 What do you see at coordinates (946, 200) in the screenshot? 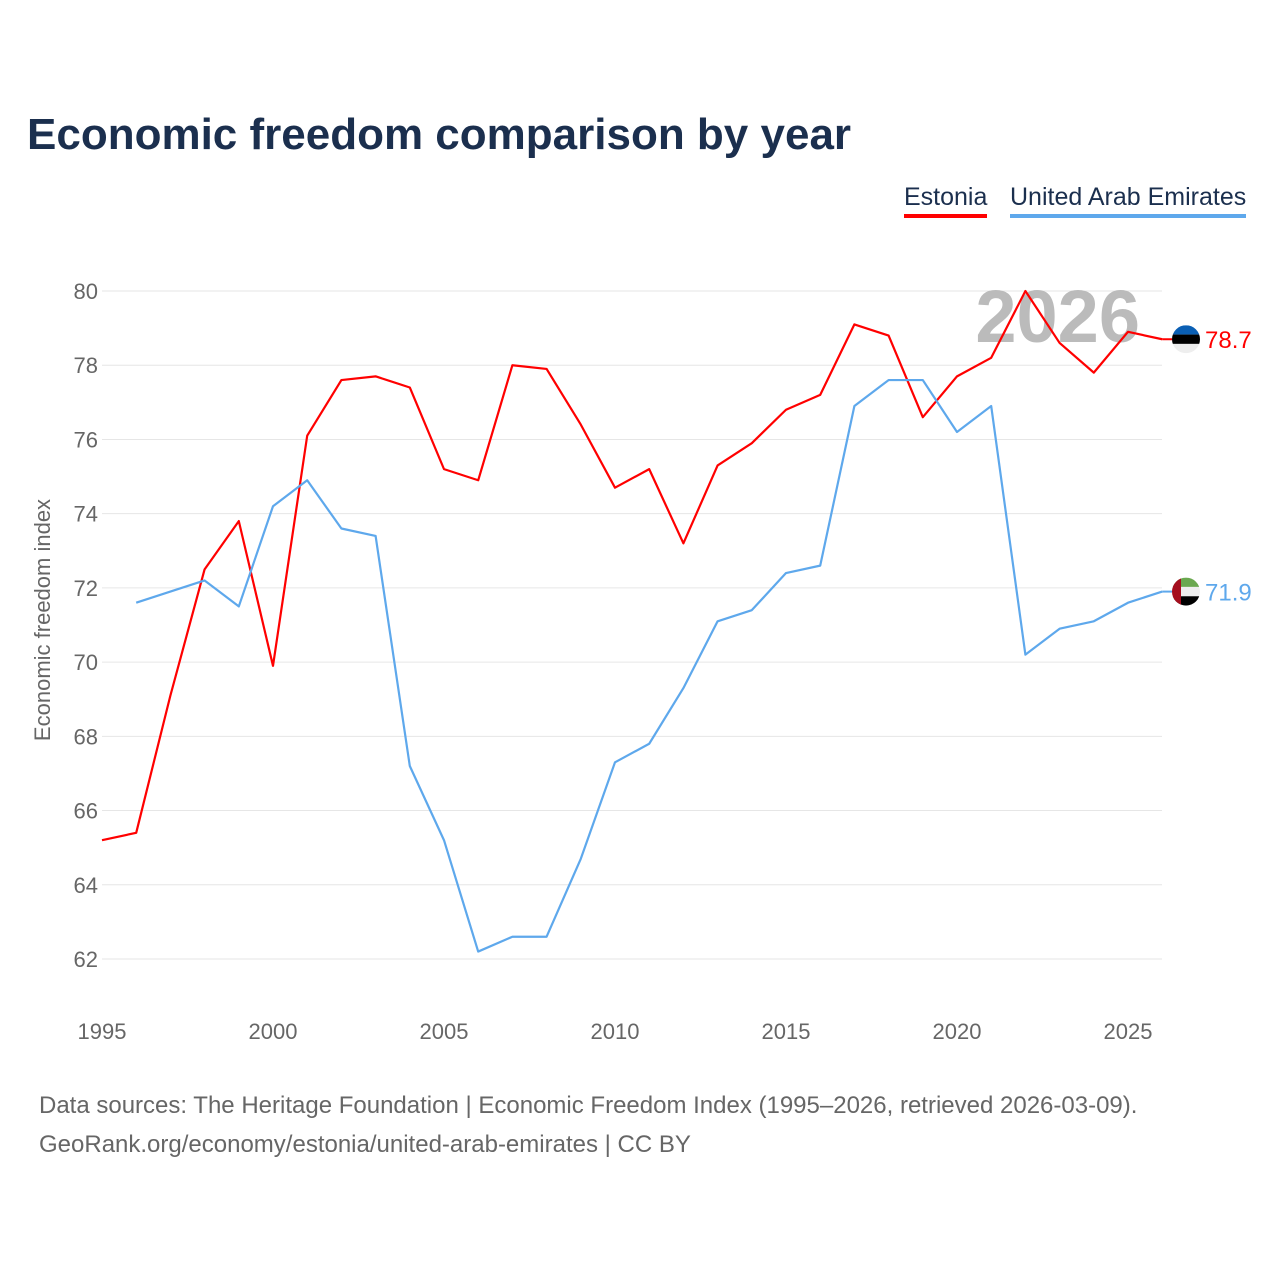
I see `legend-estonia: Estonia` at bounding box center [946, 200].